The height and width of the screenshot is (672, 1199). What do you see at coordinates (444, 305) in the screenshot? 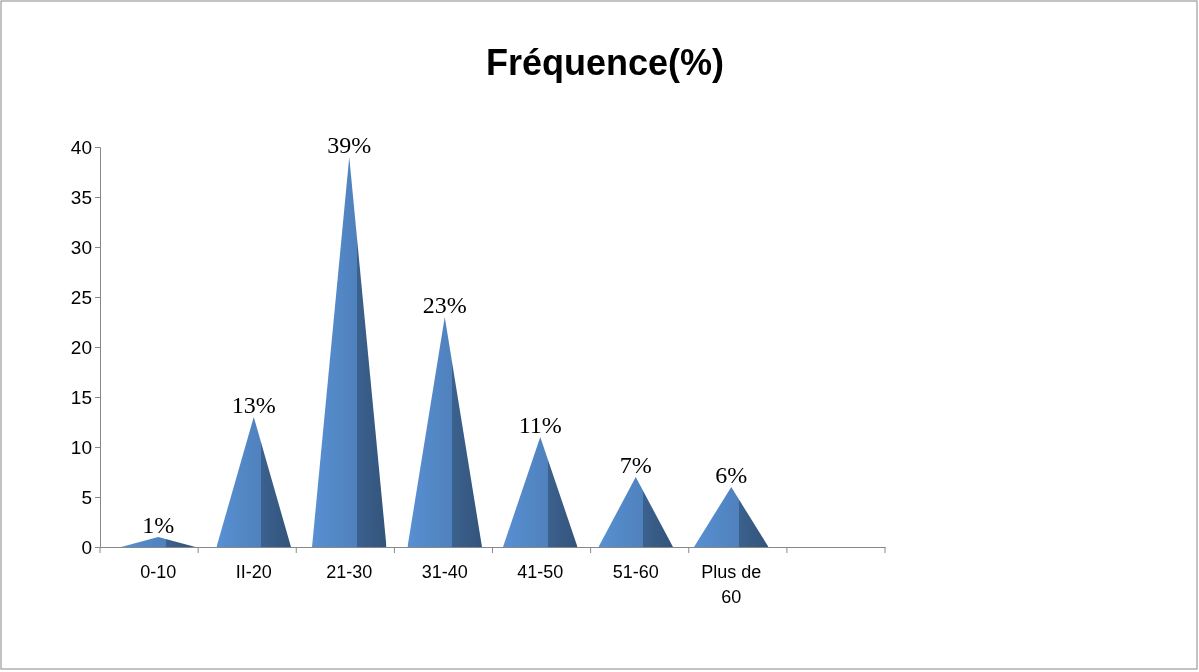
I see `data-label: 23%` at bounding box center [444, 305].